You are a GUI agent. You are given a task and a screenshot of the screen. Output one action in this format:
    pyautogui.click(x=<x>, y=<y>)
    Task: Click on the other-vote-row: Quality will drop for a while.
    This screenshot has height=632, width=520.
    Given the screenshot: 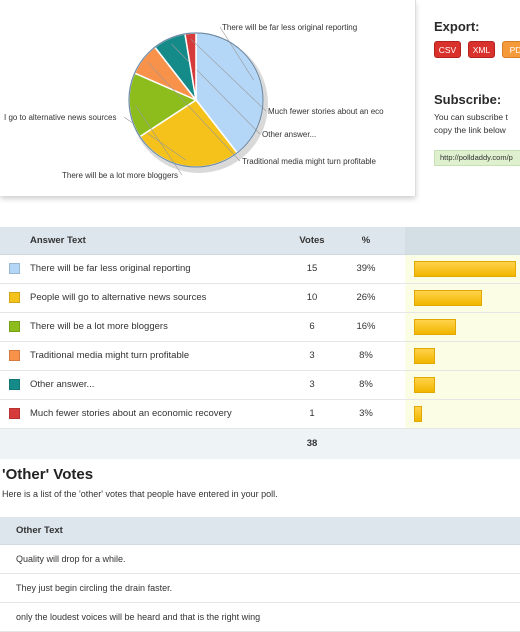 What is the action you would take?
    pyautogui.click(x=260, y=559)
    